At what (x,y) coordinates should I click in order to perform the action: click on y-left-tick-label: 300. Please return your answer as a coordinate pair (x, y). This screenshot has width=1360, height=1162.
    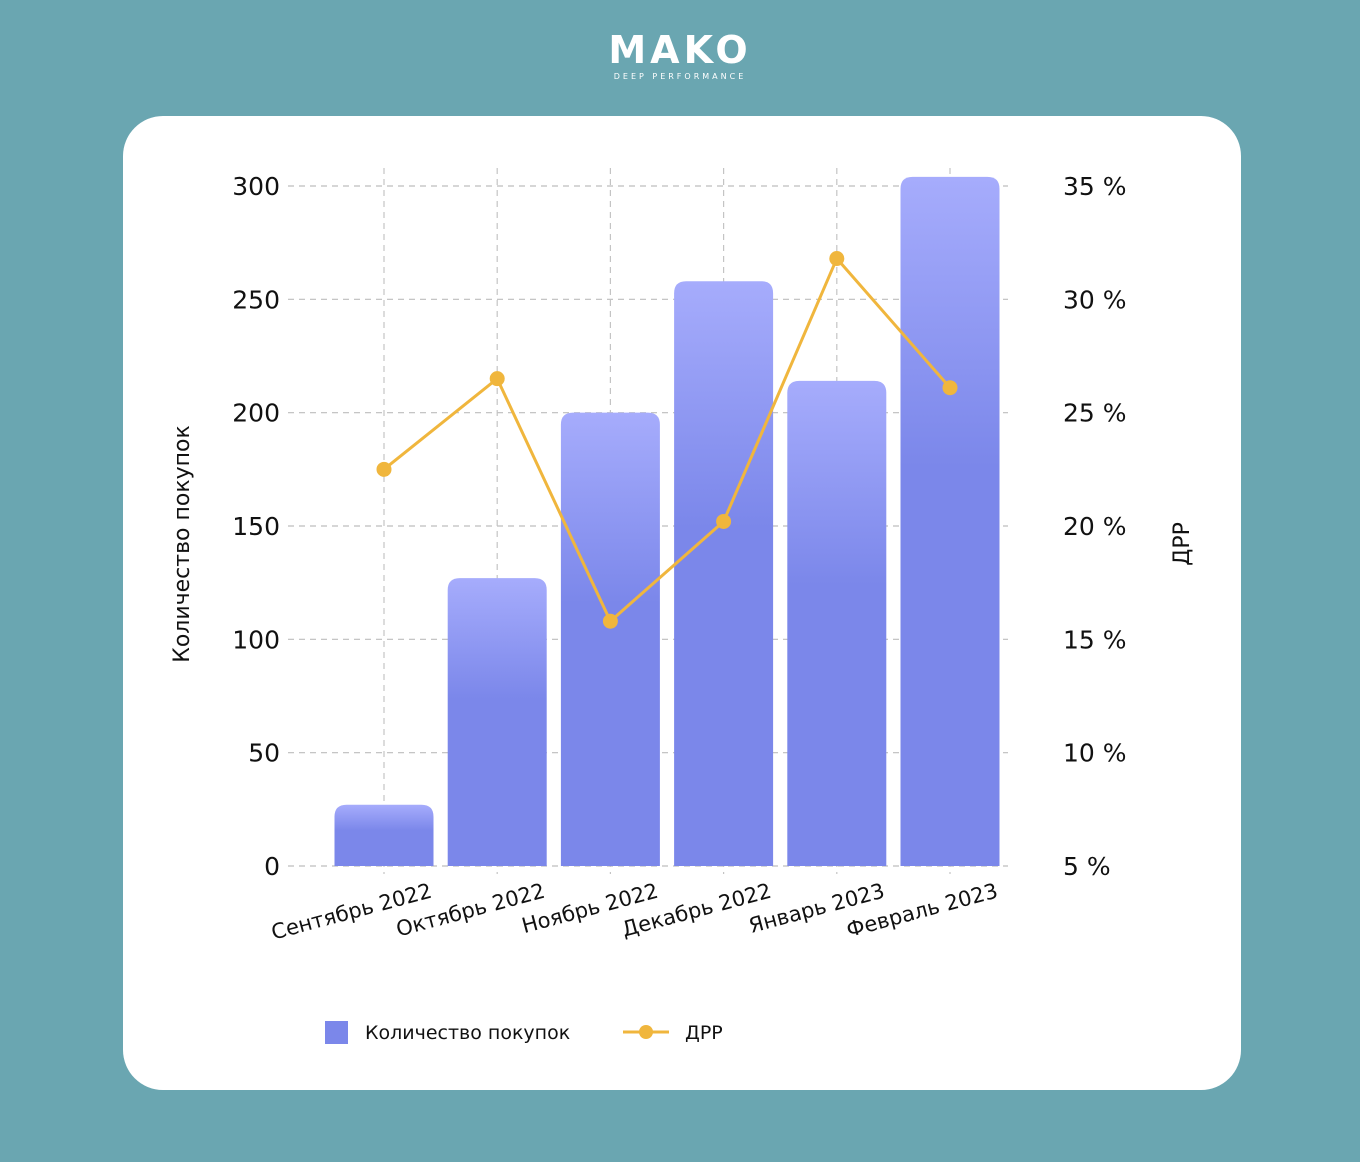
    Looking at the image, I should click on (256, 186).